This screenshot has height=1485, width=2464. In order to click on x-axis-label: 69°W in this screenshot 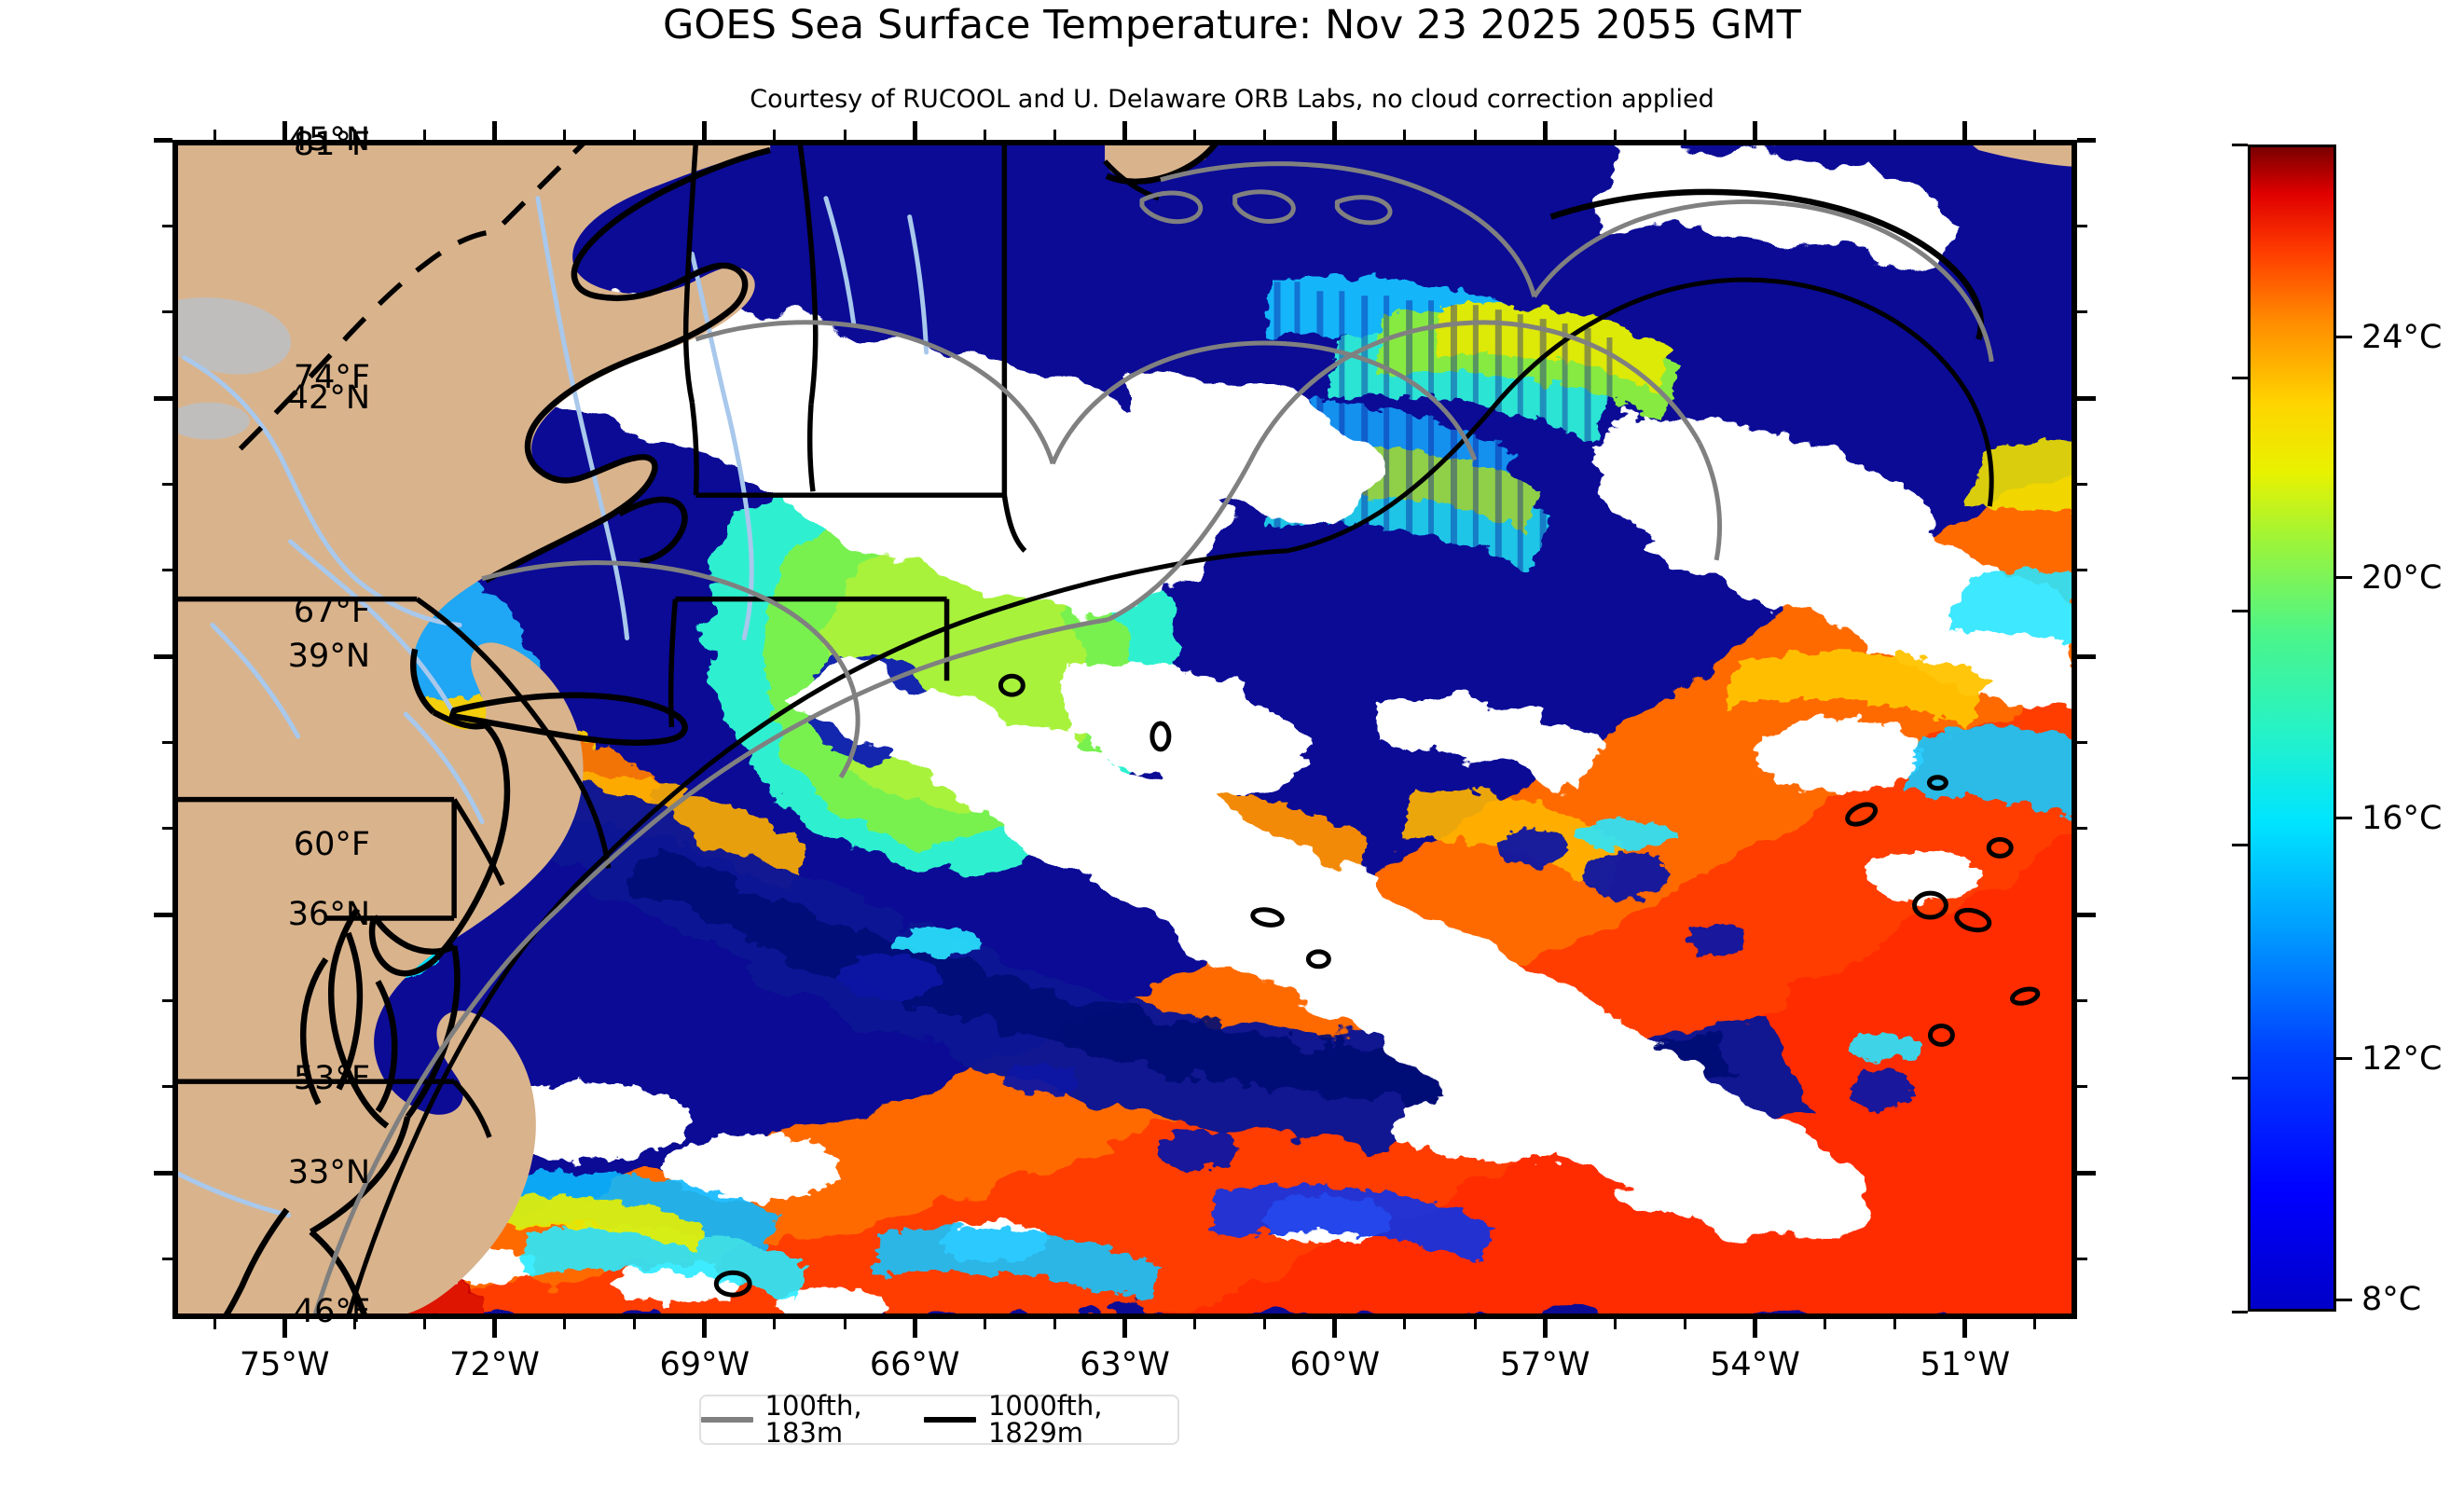, I will do `click(704, 1364)`.